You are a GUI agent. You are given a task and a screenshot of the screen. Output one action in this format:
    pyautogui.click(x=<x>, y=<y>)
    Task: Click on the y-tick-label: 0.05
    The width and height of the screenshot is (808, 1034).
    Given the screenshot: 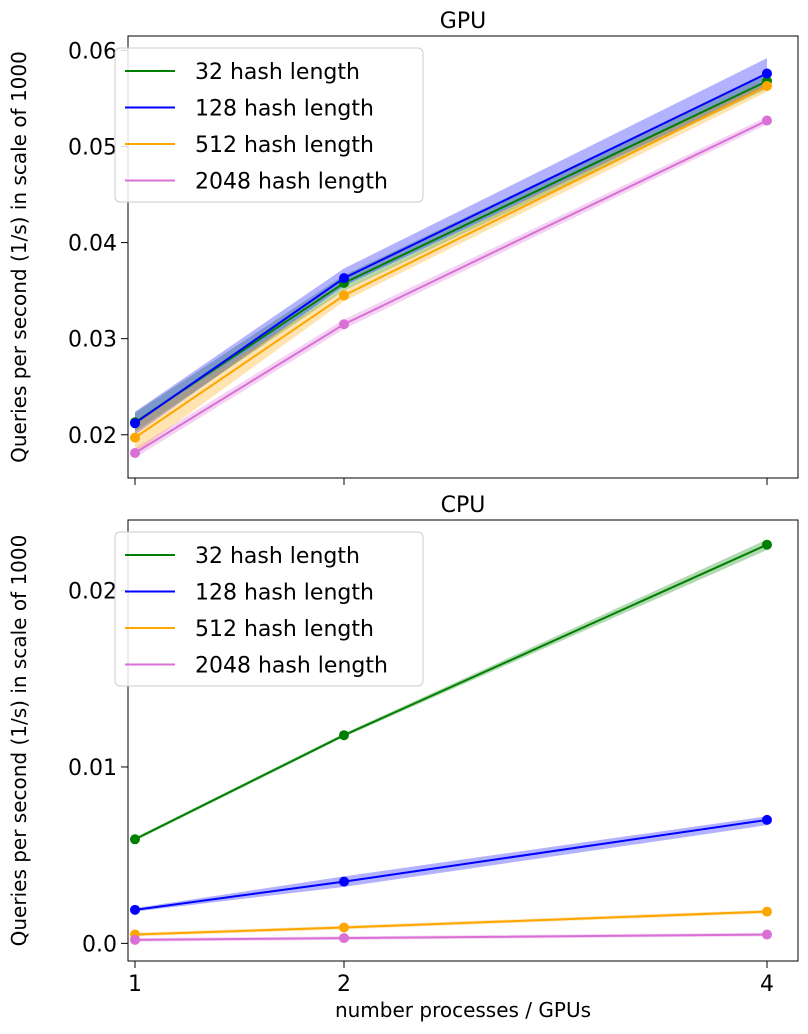 What is the action you would take?
    pyautogui.click(x=92, y=148)
    